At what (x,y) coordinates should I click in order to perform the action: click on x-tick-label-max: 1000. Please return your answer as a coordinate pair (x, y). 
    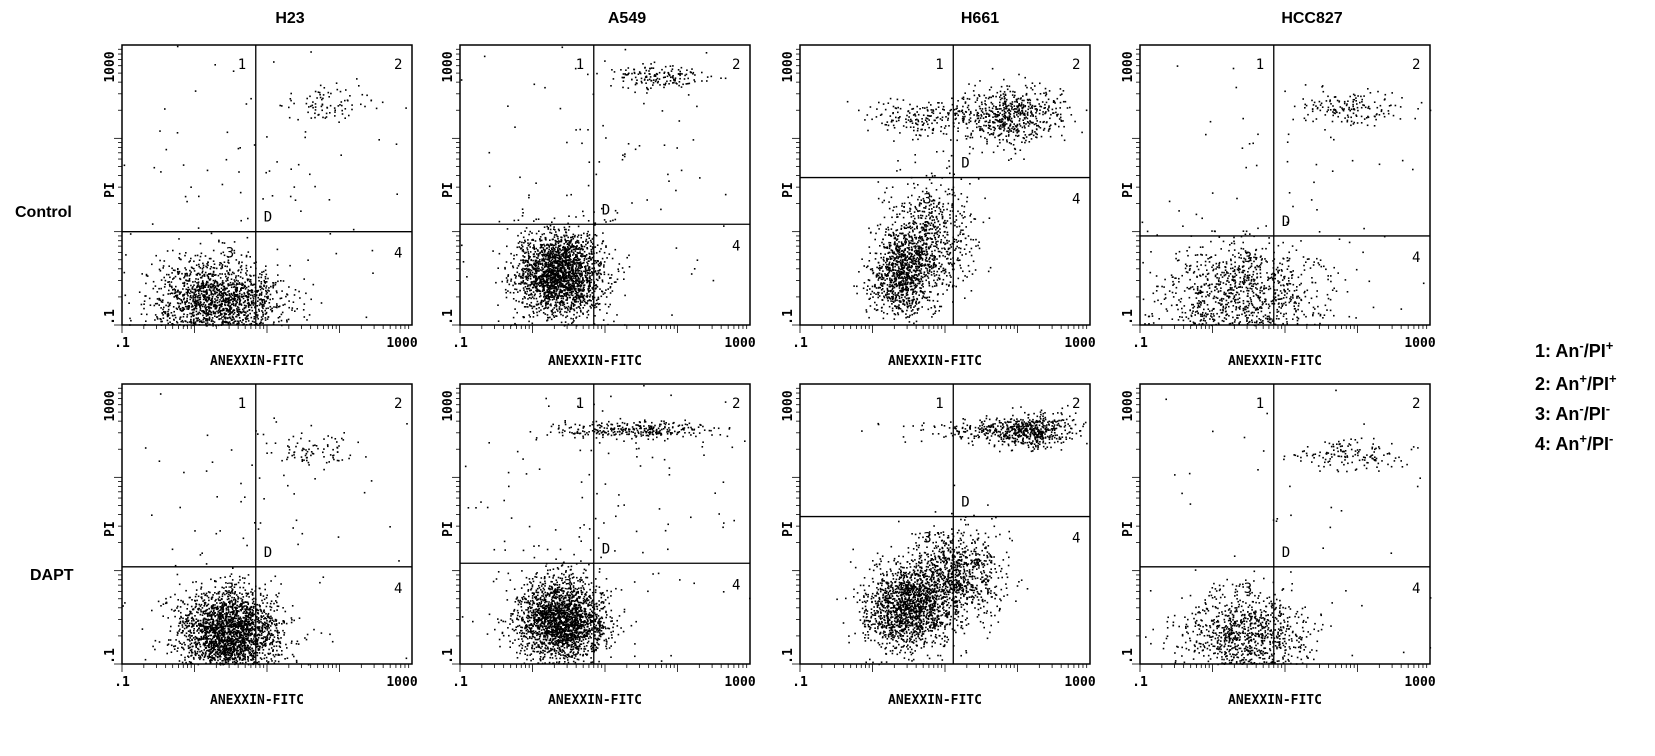
    Looking at the image, I should click on (739, 343).